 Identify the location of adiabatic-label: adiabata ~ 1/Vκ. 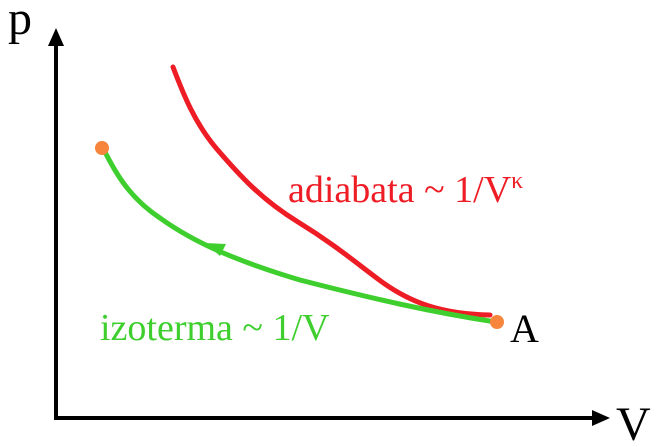
(405, 189).